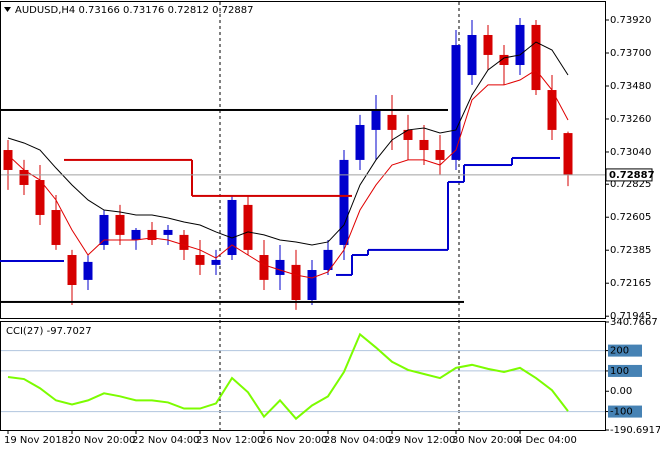 This screenshot has height=450, width=660. Describe the element at coordinates (45, 10) in the screenshot. I see `symbol: AUDUSD,H4` at that location.